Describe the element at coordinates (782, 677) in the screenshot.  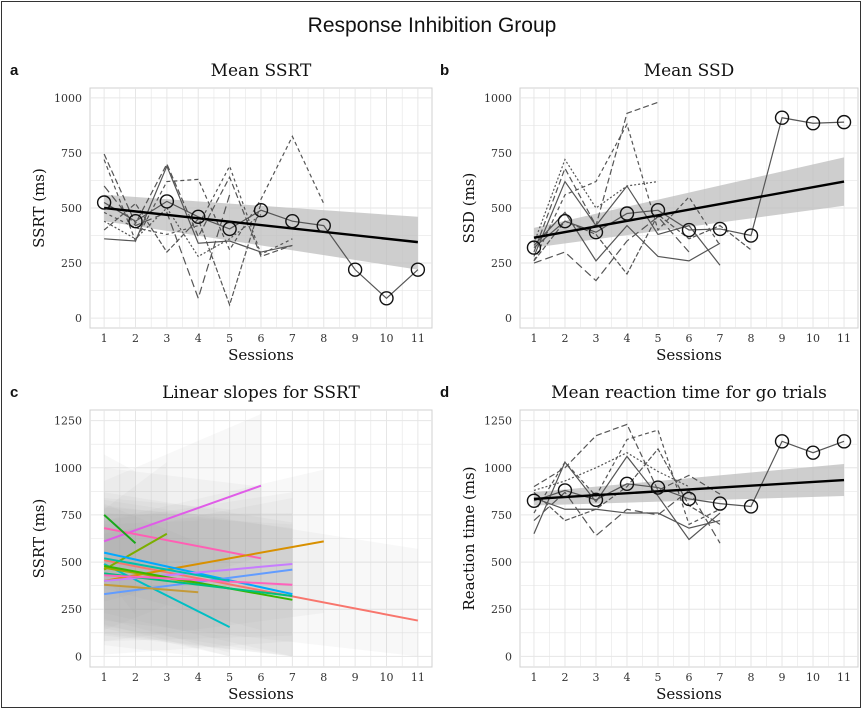
I see `x-tick-label: 9` at that location.